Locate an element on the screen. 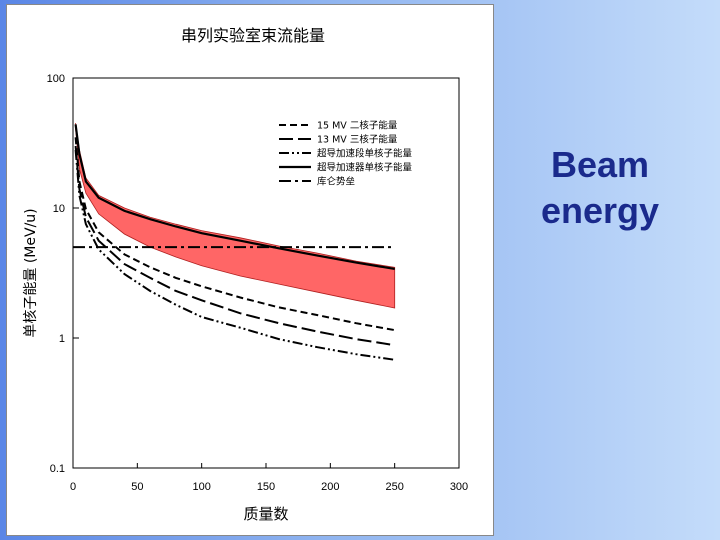 The image size is (720, 540). x-tick-label: 200 is located at coordinates (330, 487).